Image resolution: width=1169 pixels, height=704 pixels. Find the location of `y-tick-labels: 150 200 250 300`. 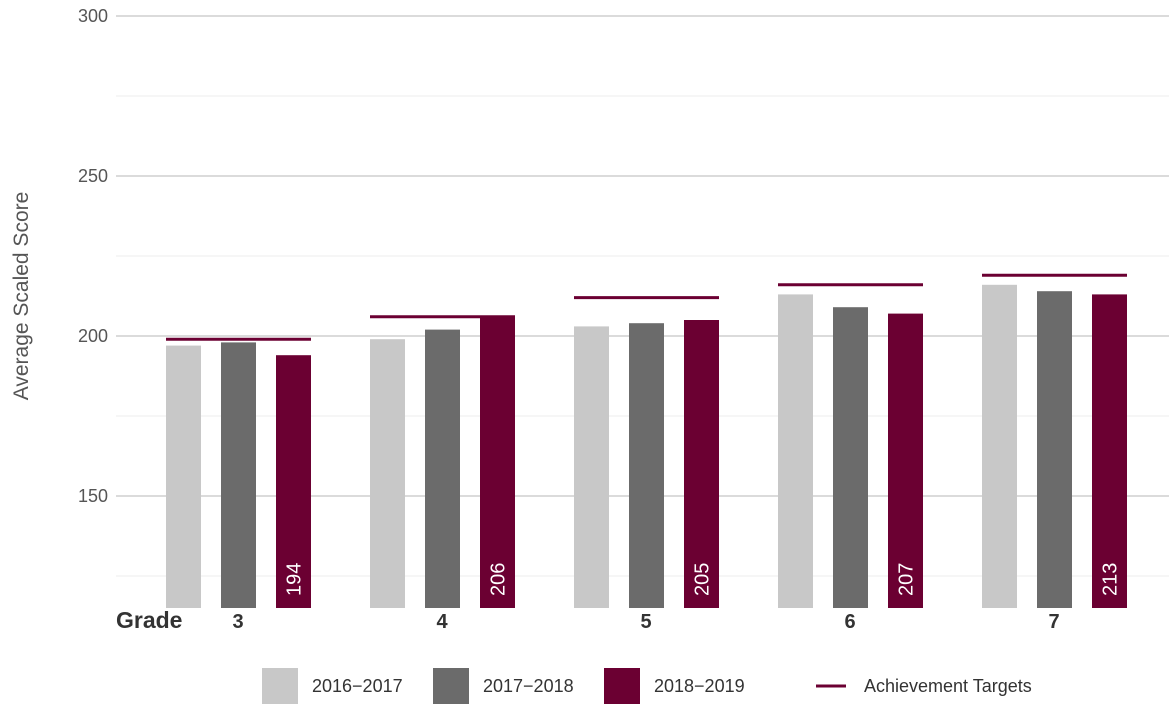

y-tick-labels: 150 200 250 300 is located at coordinates (93, 256).